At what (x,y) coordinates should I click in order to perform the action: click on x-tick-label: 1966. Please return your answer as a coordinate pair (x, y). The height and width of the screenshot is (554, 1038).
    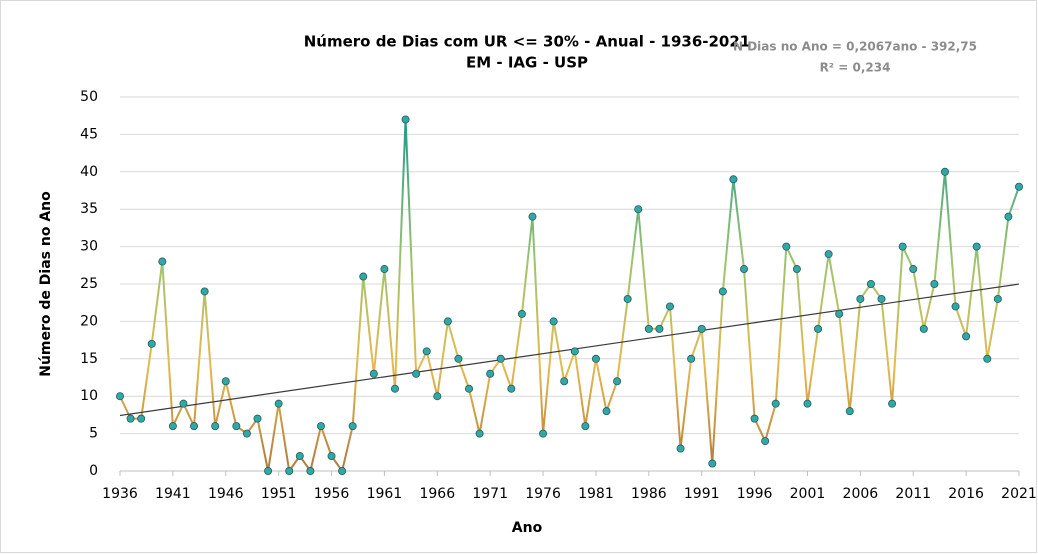
    Looking at the image, I should click on (437, 494).